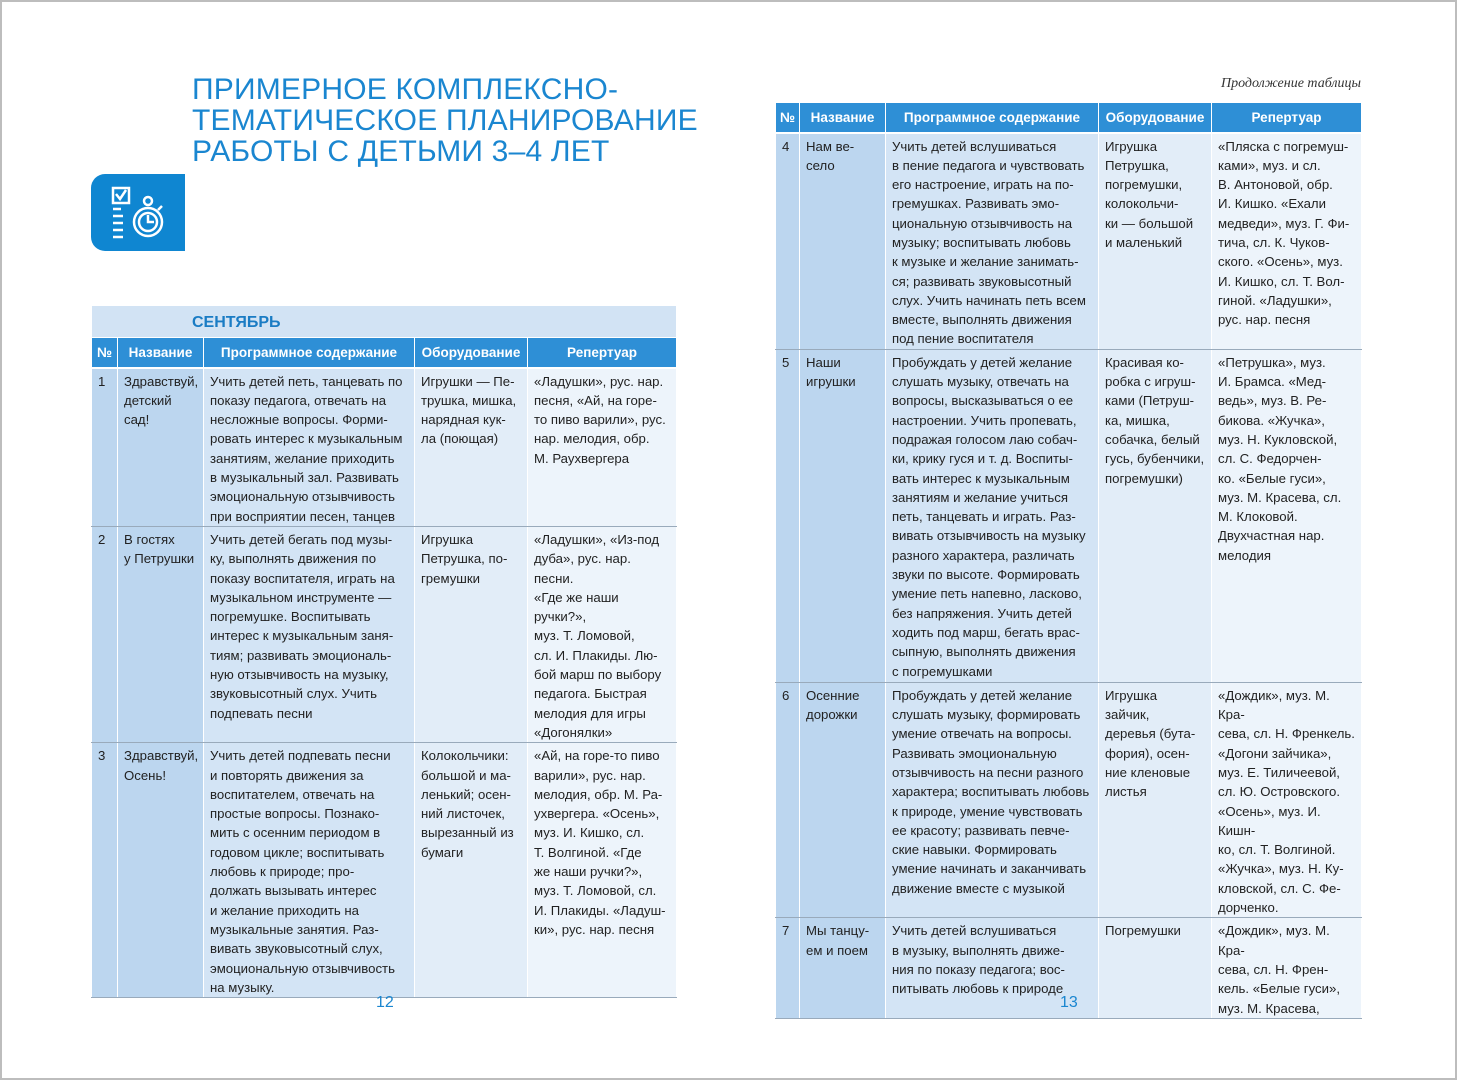 The height and width of the screenshot is (1080, 1457). I want to click on row-name: В гостях у Петрушки, so click(160, 634).